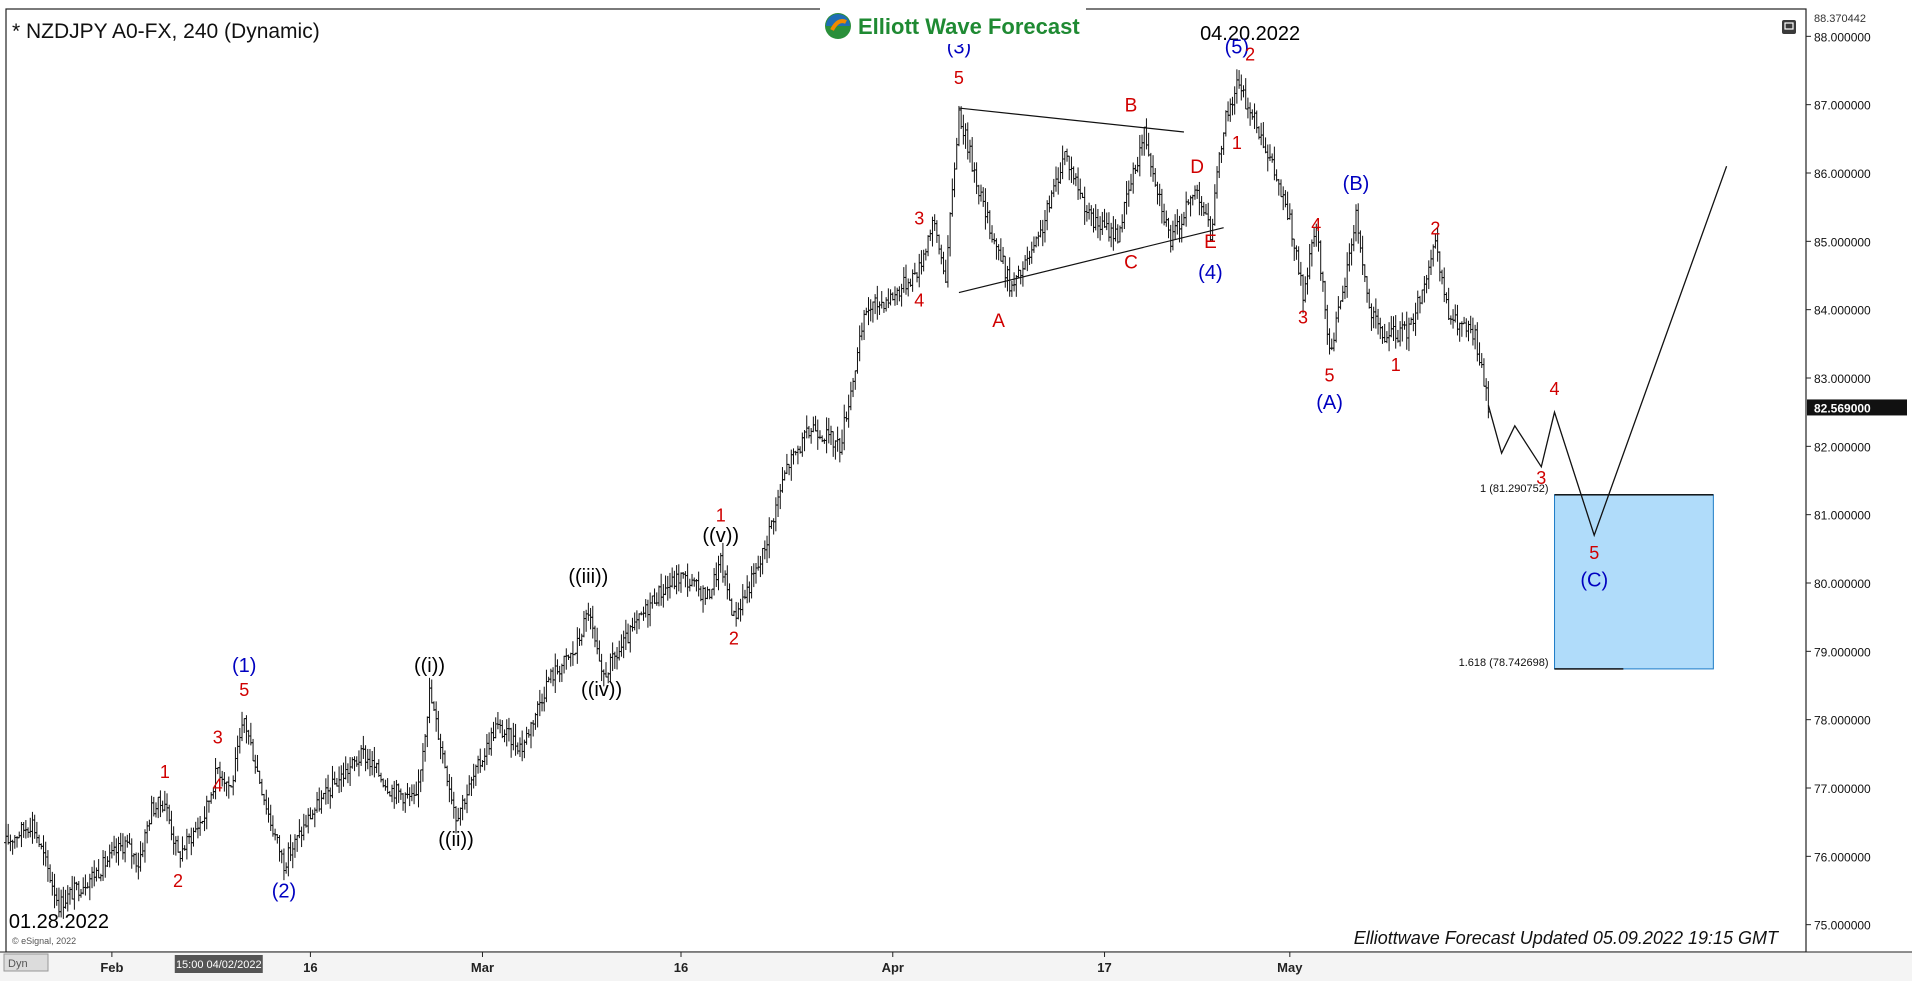 The height and width of the screenshot is (981, 1912). I want to click on price-tick-label: 83.000000, so click(1842, 379).